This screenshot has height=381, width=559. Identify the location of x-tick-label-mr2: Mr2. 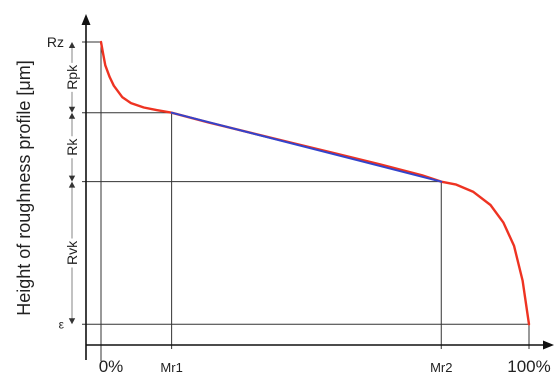
(441, 367).